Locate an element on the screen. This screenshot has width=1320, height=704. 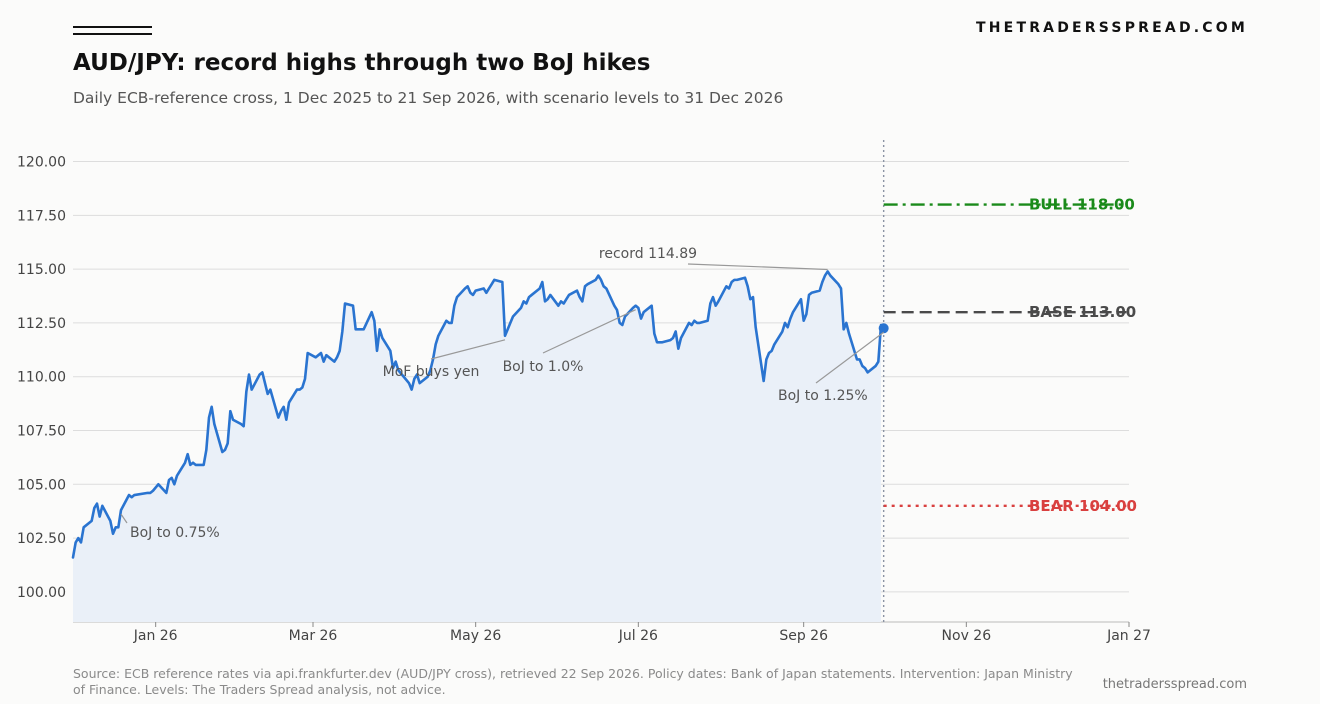
annotation-label: MoF buys yen is located at coordinates (431, 372).